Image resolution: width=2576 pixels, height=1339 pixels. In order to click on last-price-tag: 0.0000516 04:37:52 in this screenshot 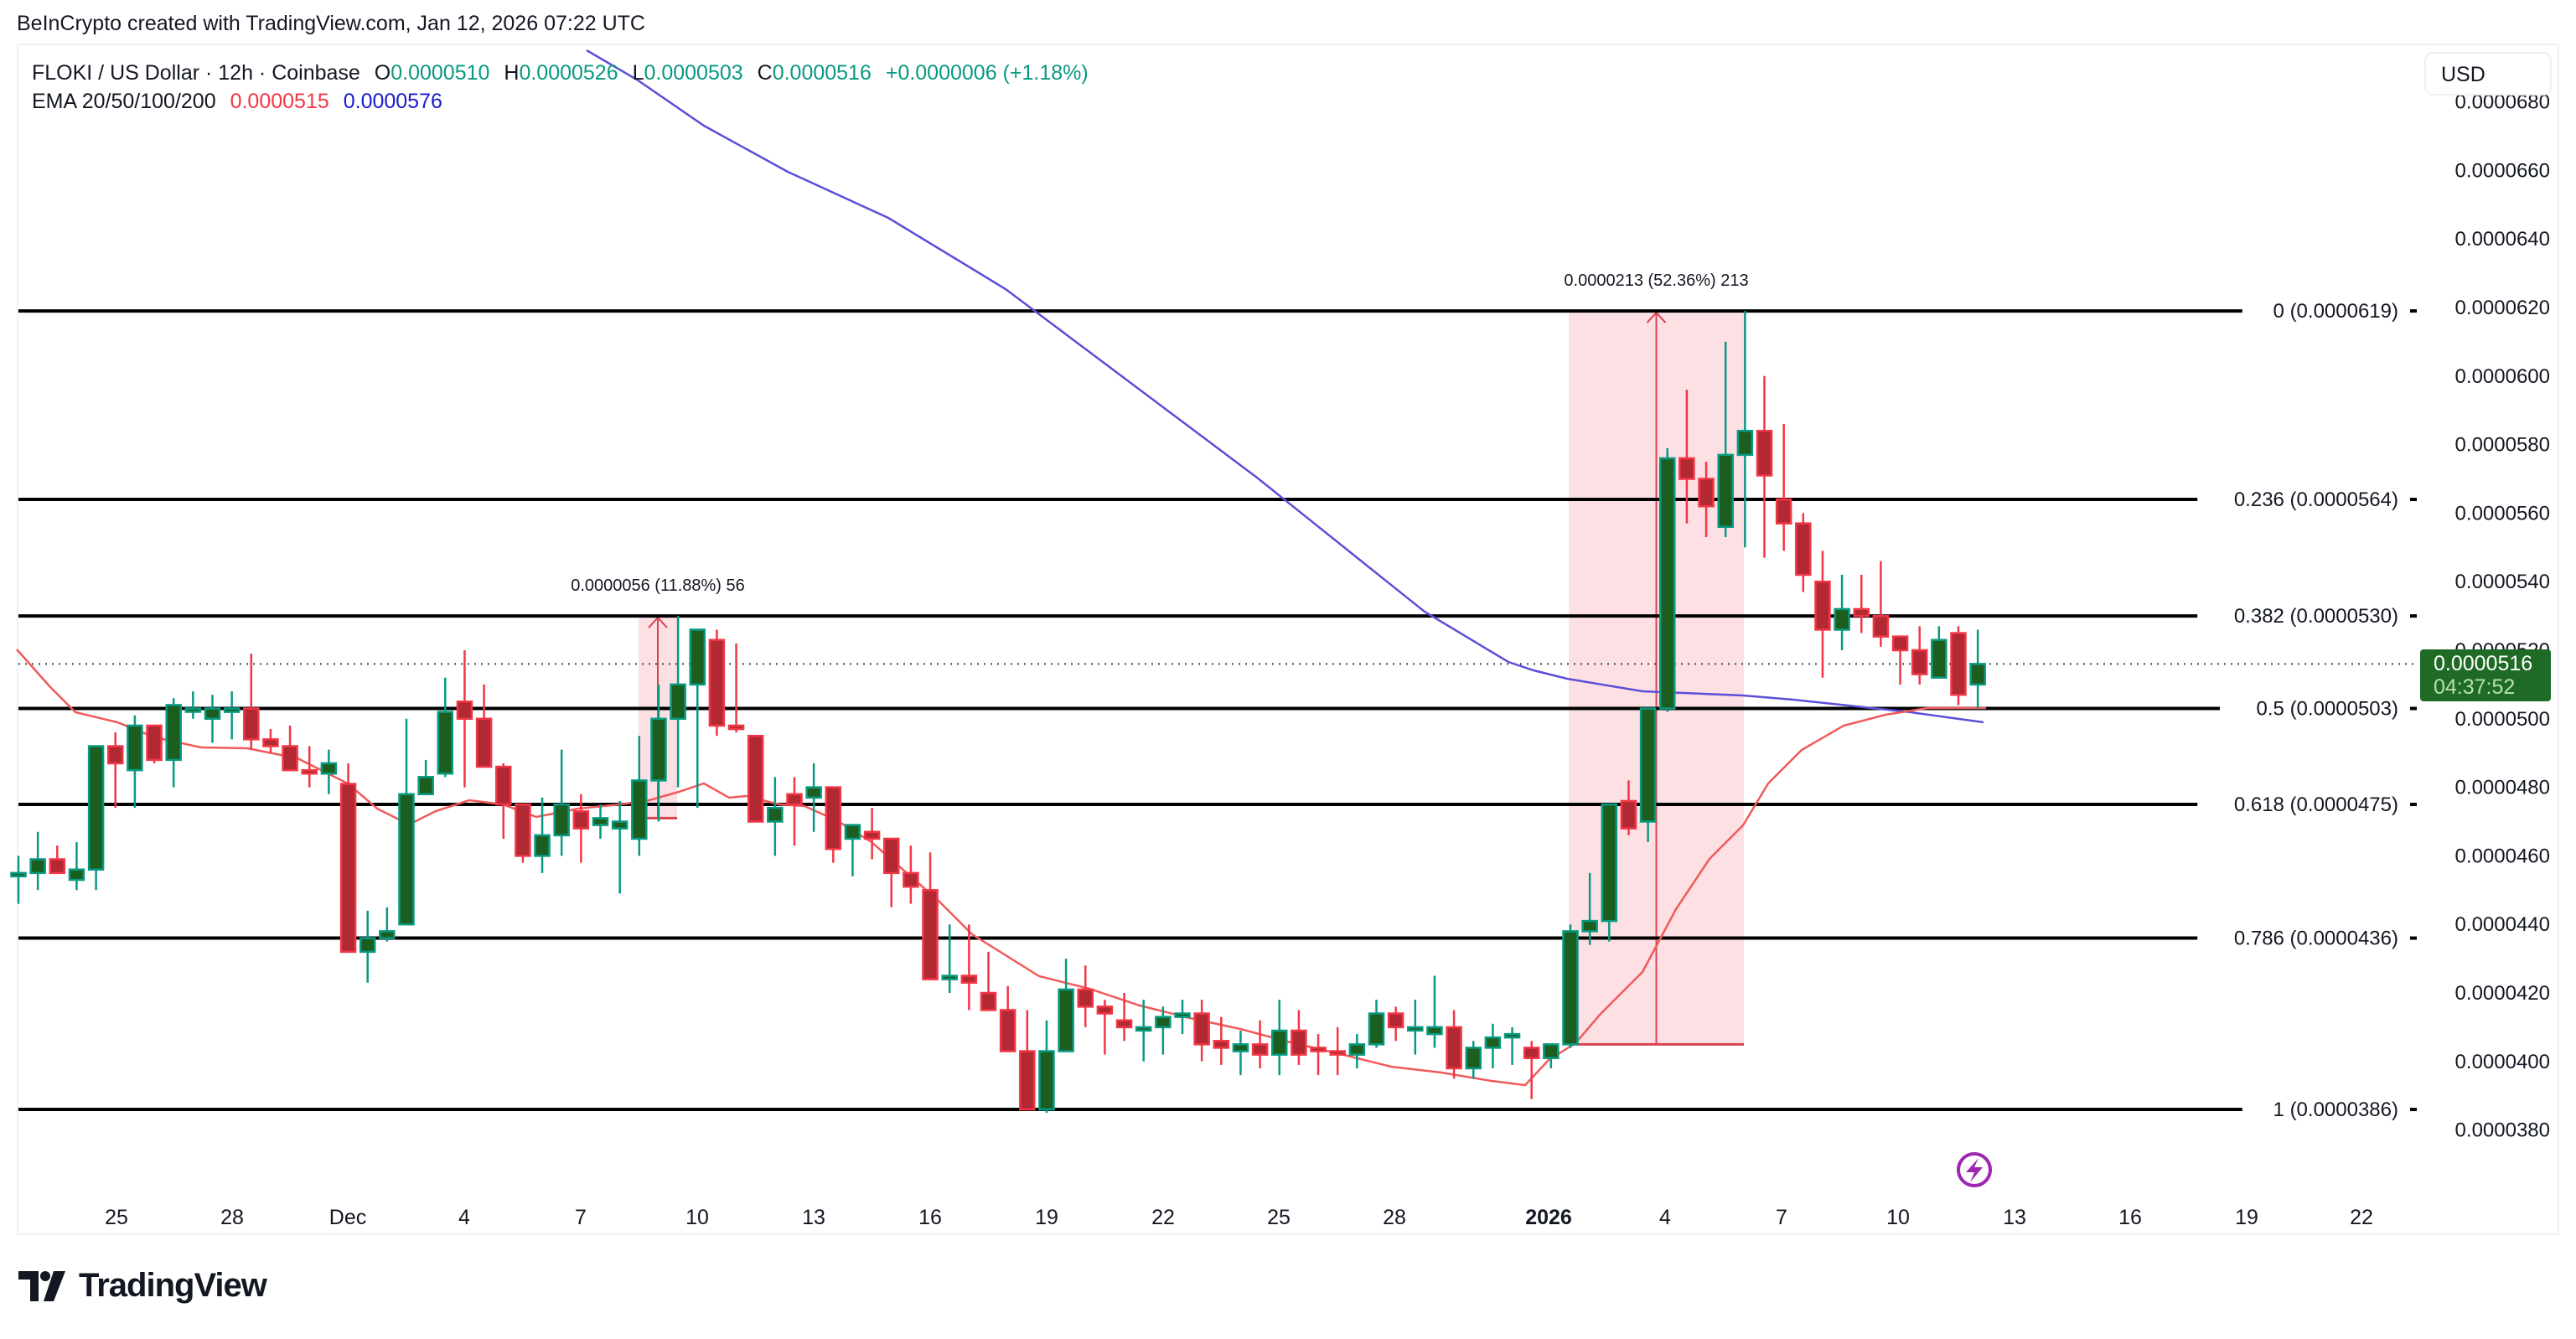, I will do `click(2485, 675)`.